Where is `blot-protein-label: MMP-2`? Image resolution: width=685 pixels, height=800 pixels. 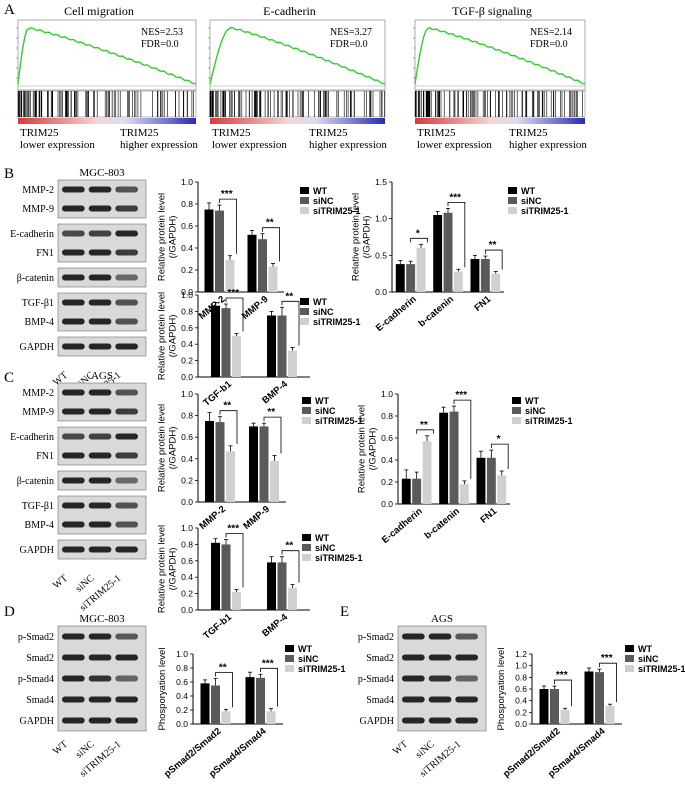
blot-protein-label: MMP-2 is located at coordinates (38, 393).